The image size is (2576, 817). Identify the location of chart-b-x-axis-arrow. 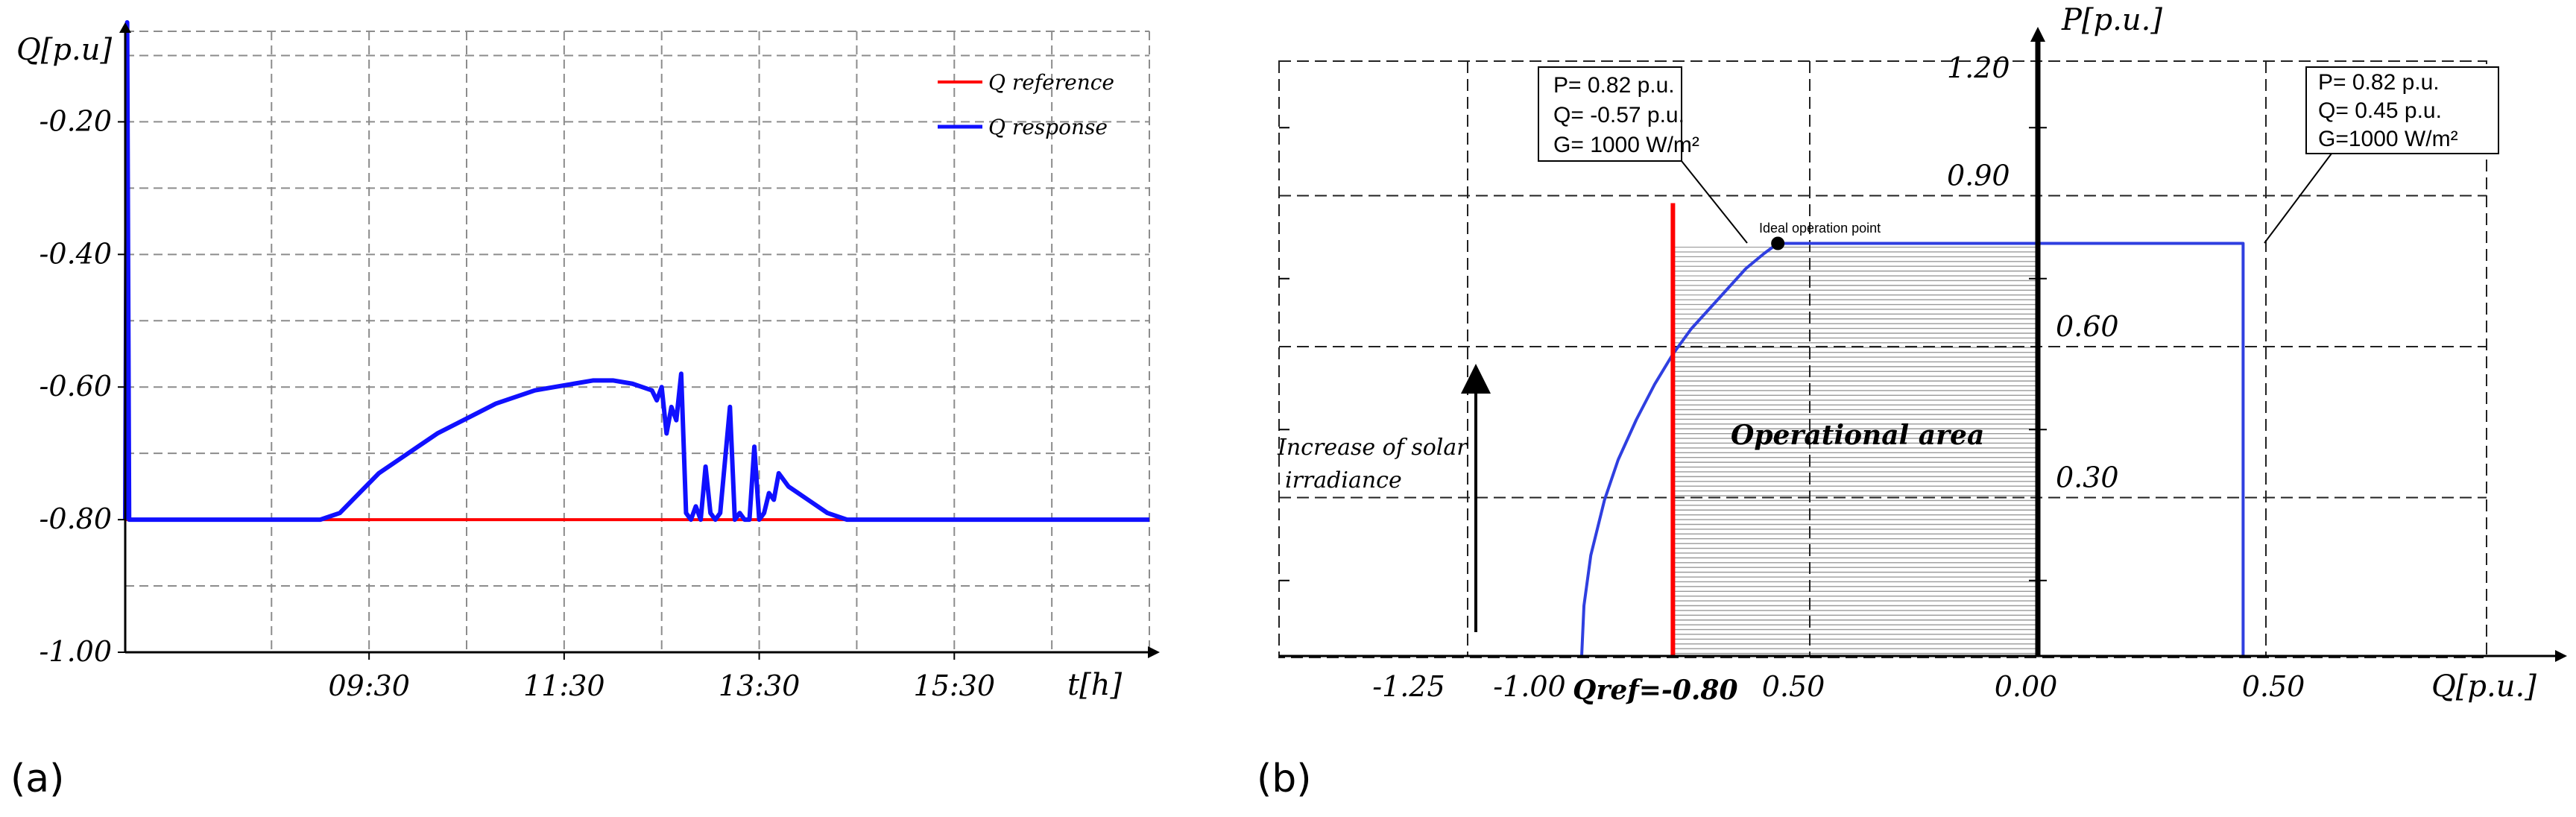
(2561, 656).